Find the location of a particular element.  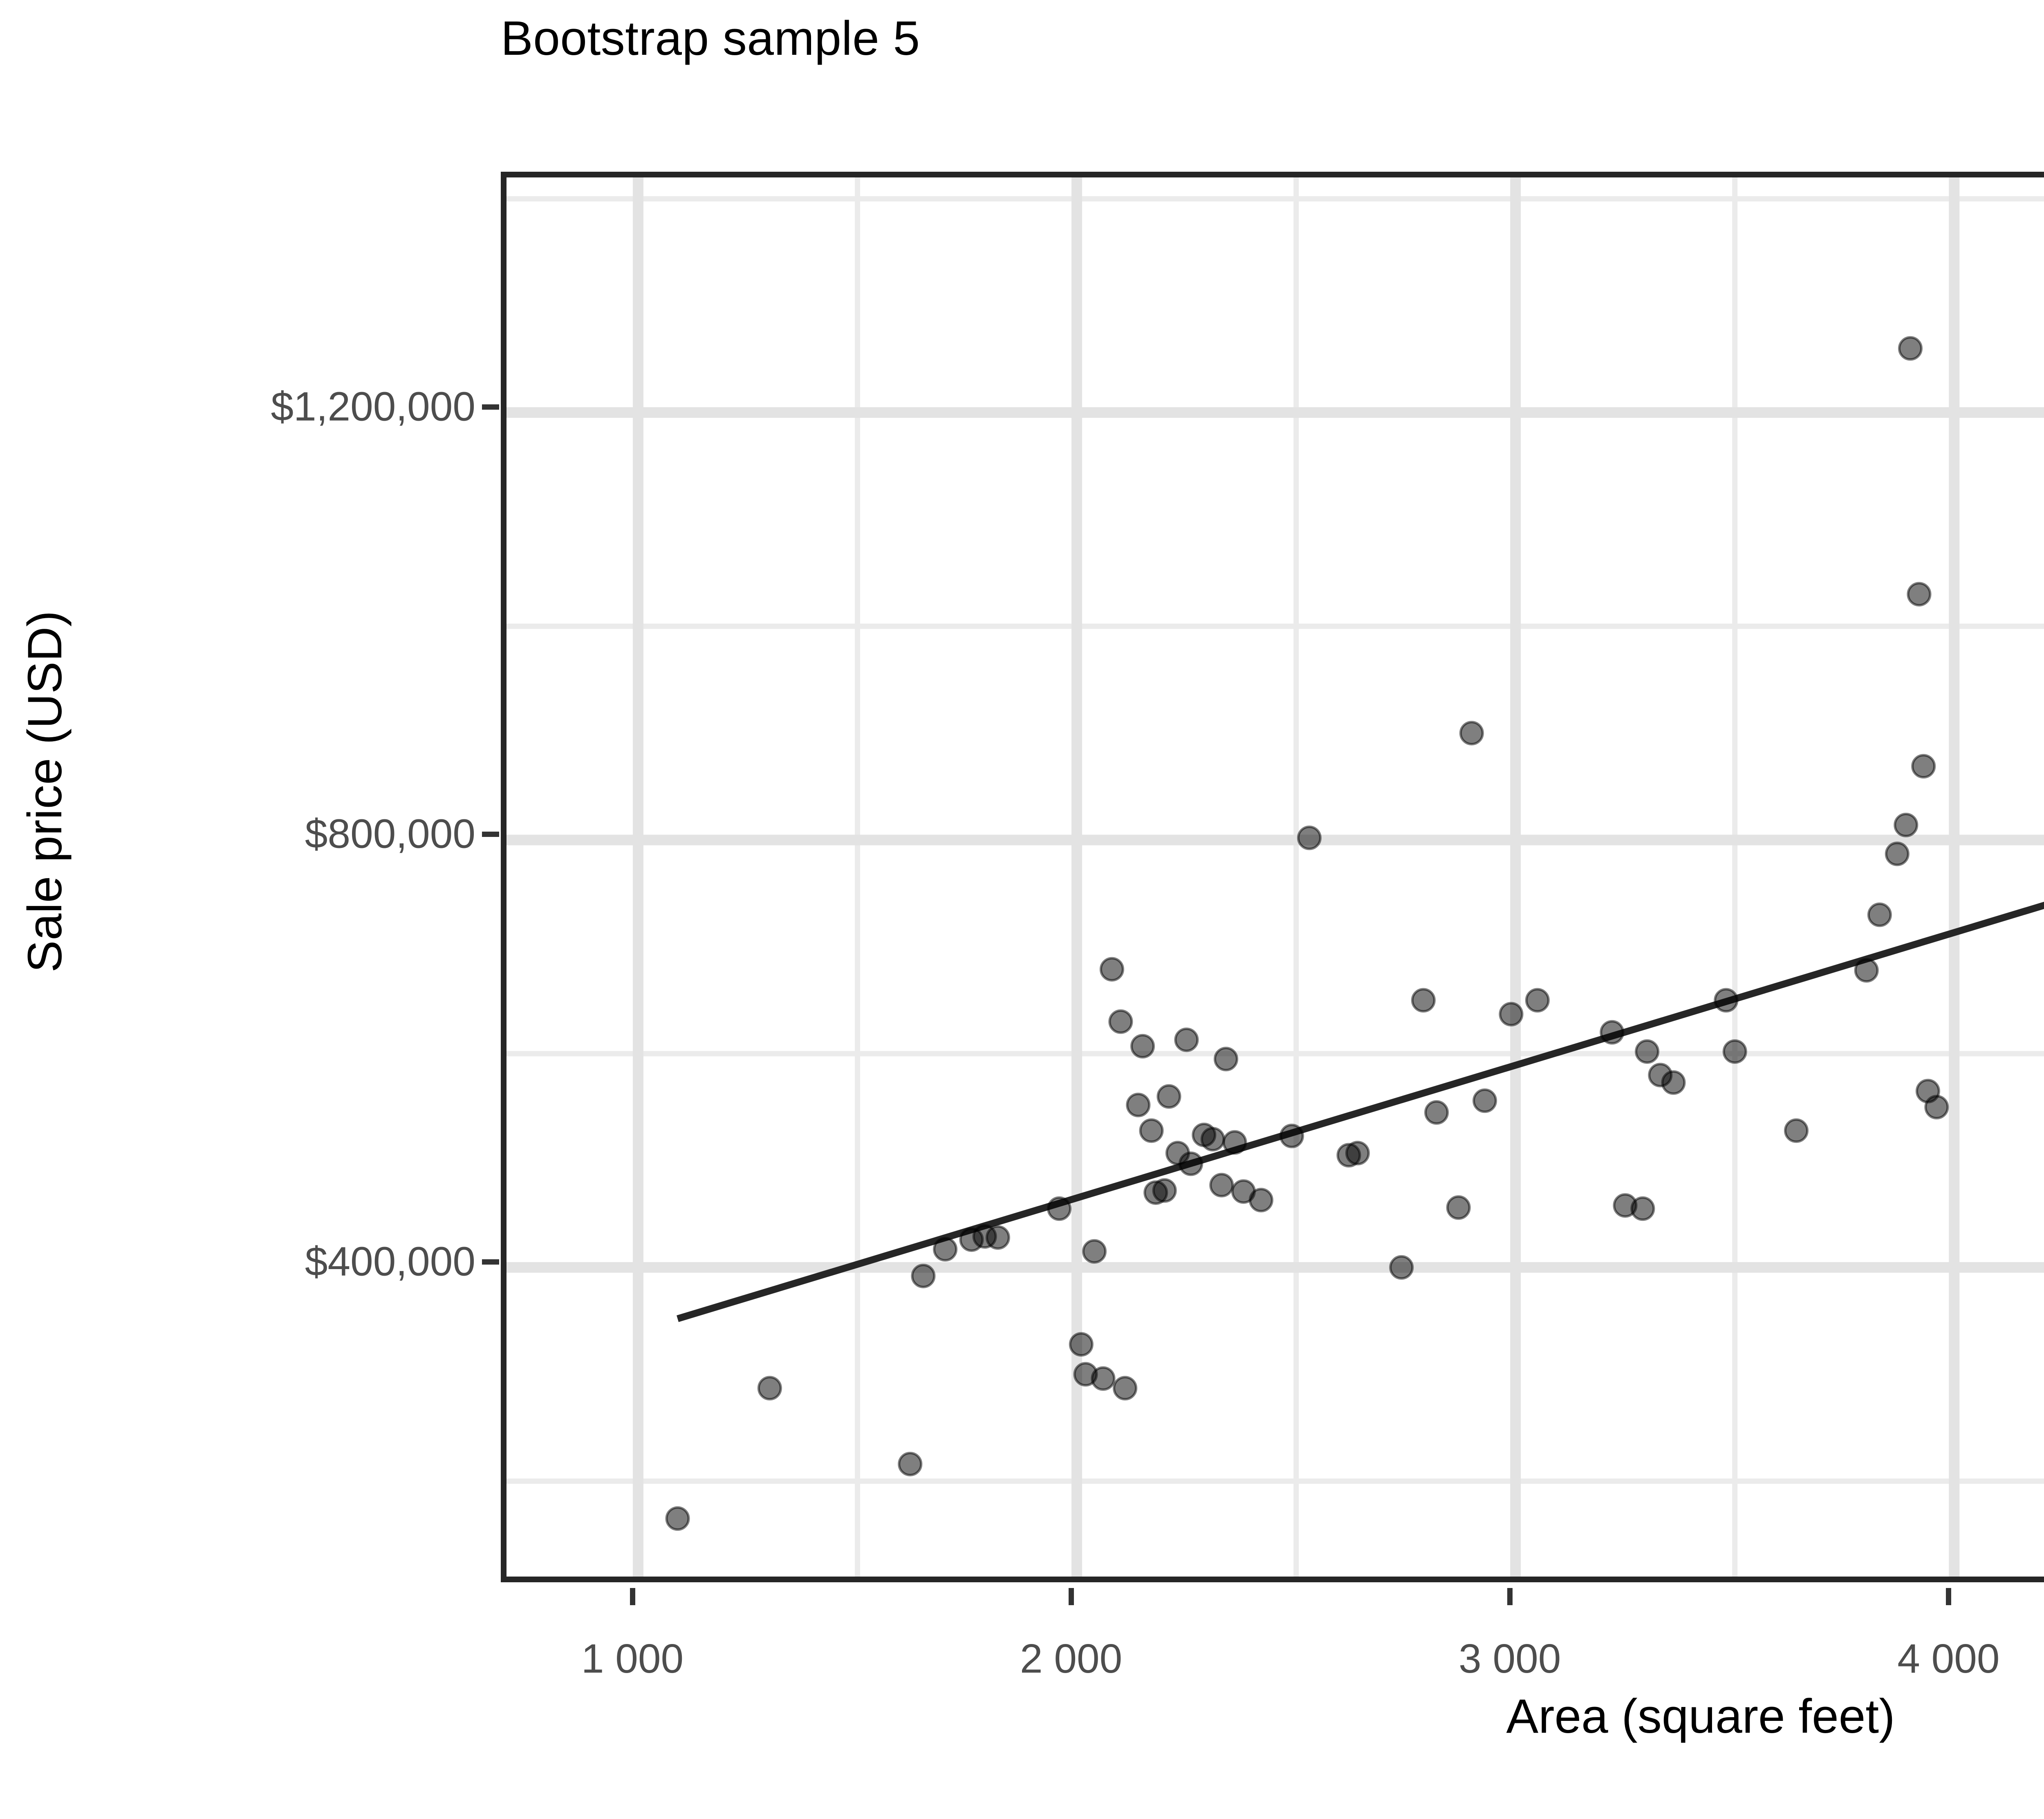

x-tick-label: 4 000 is located at coordinates (1949, 1659).